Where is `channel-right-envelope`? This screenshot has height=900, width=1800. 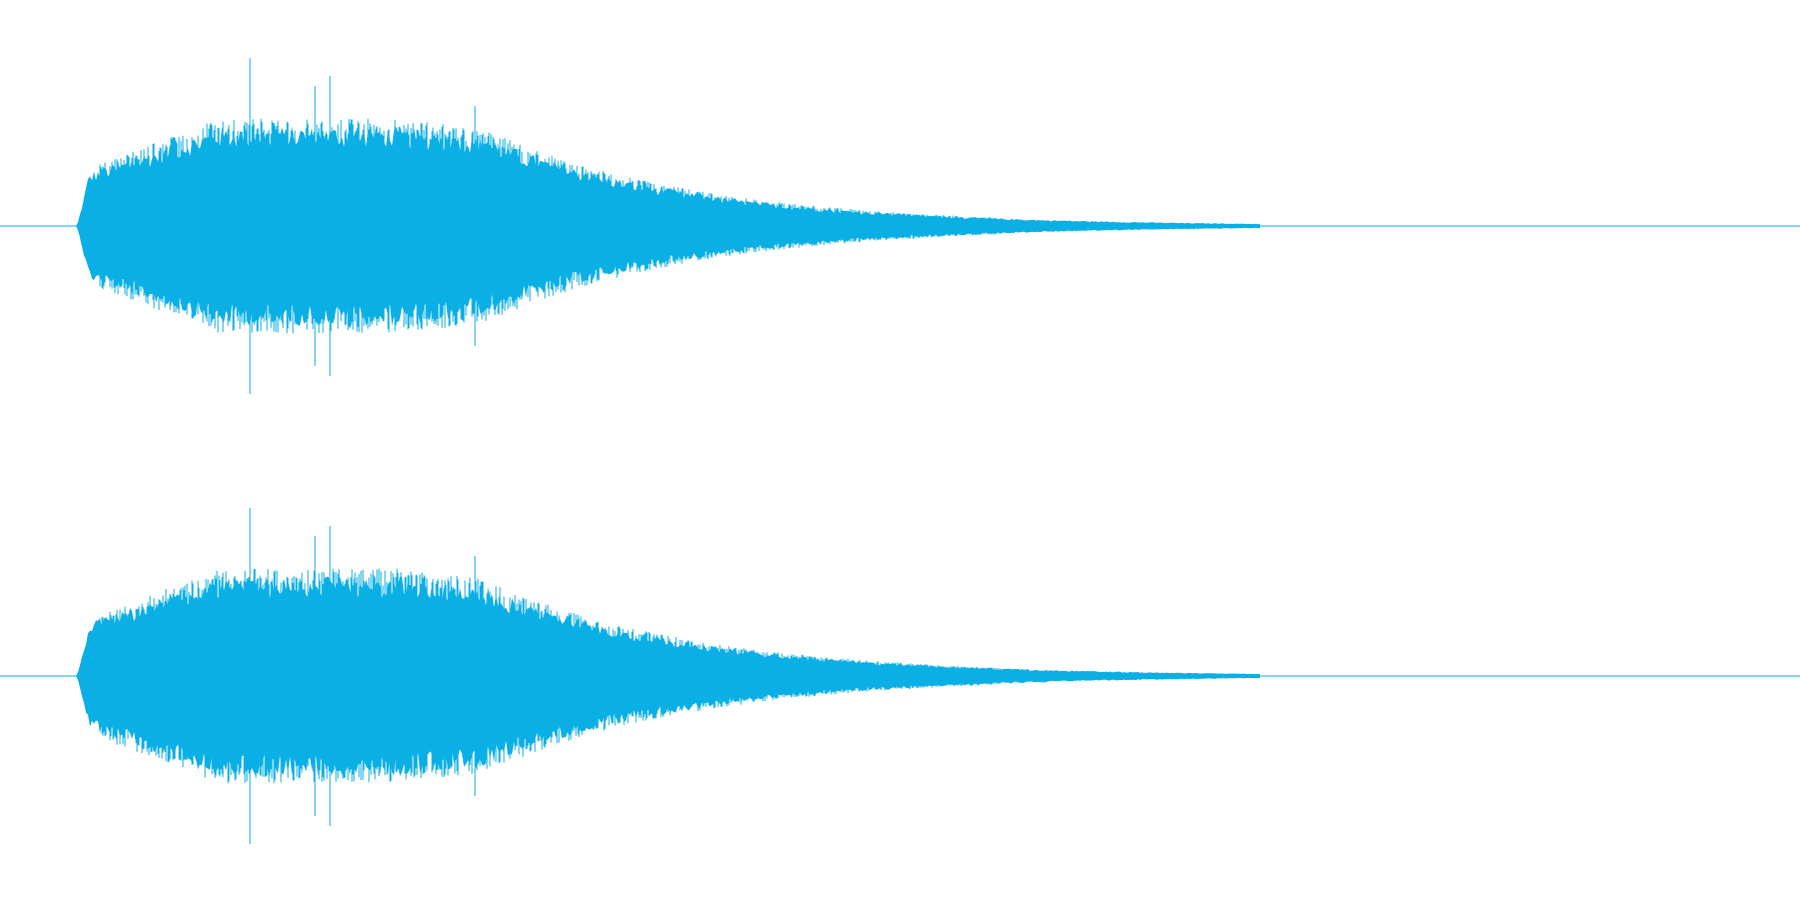
channel-right-envelope is located at coordinates (668, 676).